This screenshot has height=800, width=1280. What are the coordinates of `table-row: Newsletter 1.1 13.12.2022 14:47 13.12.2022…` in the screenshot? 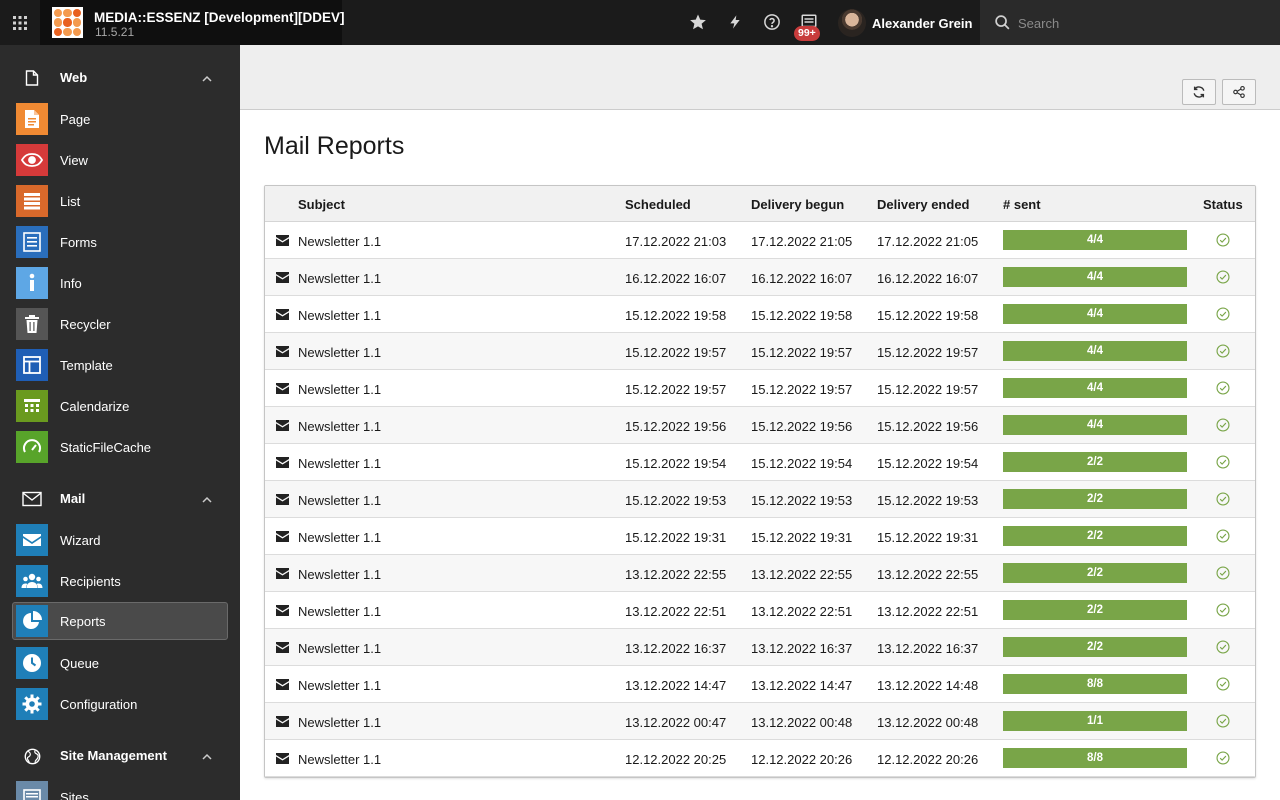 It's located at (760, 684).